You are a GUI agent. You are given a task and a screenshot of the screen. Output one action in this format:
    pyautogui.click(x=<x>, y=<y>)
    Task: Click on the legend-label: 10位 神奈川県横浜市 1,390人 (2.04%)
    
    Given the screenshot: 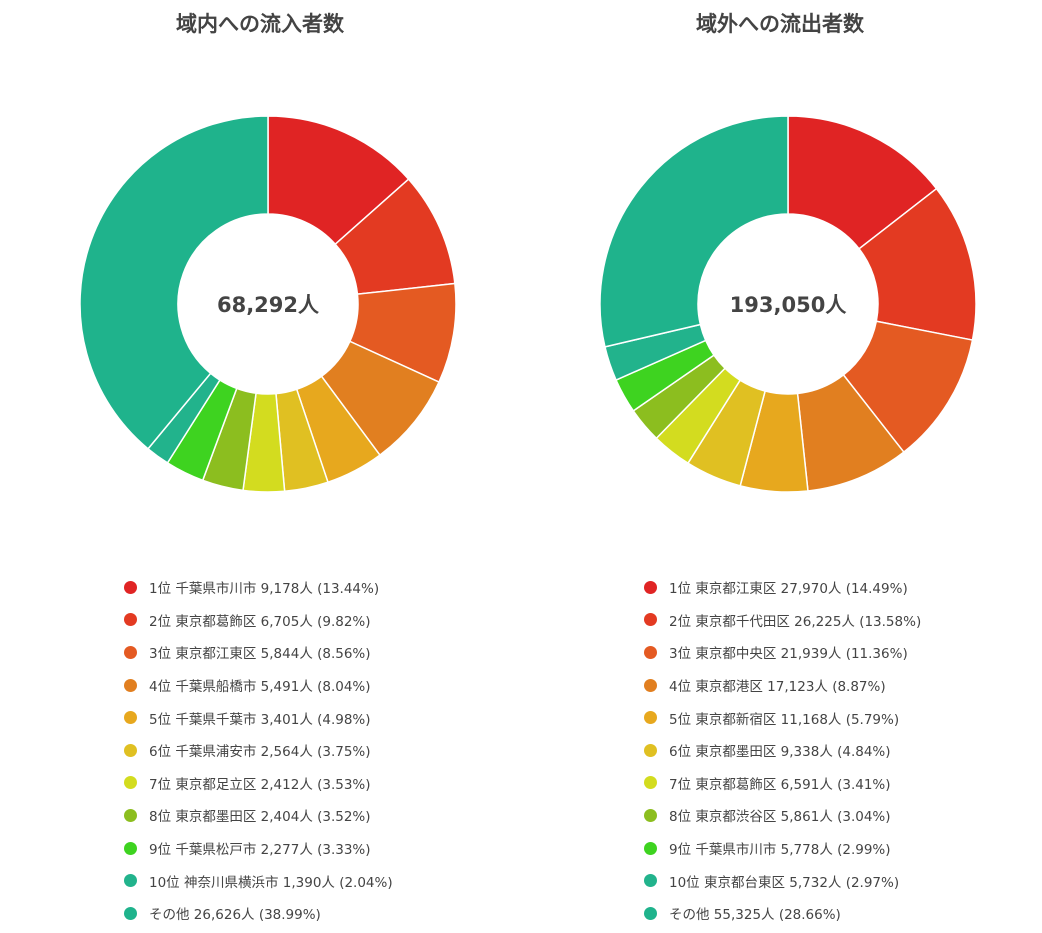 What is the action you would take?
    pyautogui.click(x=271, y=882)
    